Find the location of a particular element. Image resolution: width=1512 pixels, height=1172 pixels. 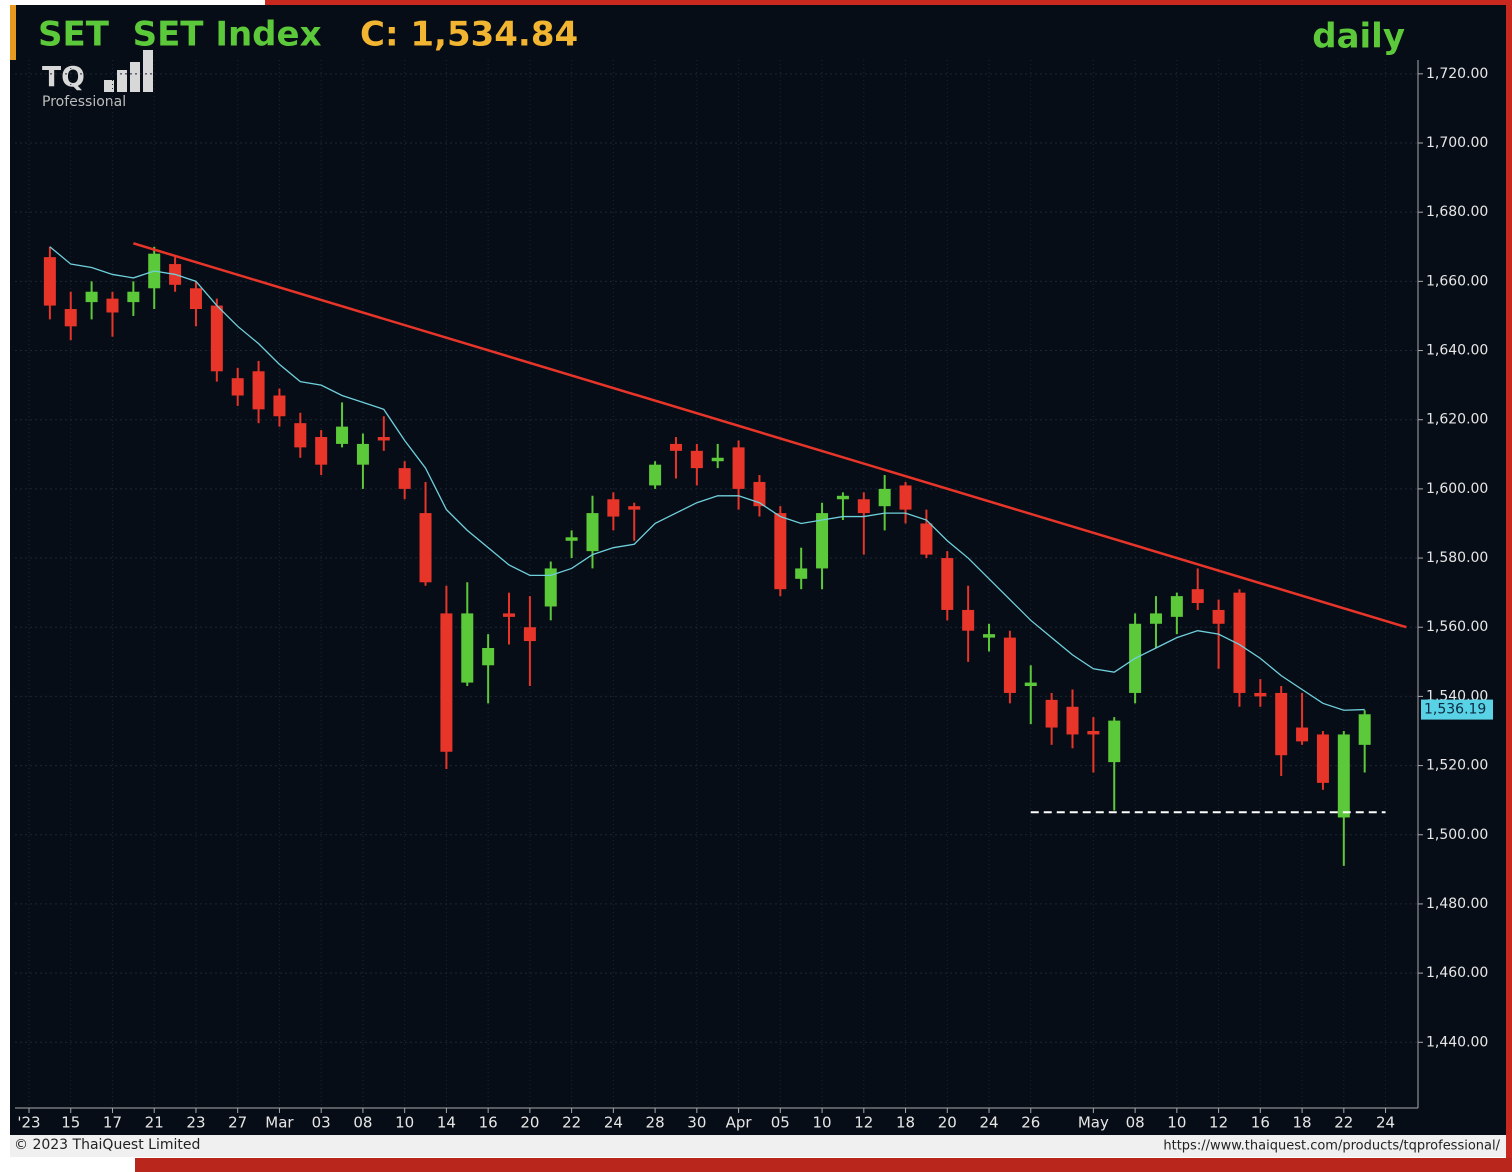

footer-bar is located at coordinates (758, 1146).